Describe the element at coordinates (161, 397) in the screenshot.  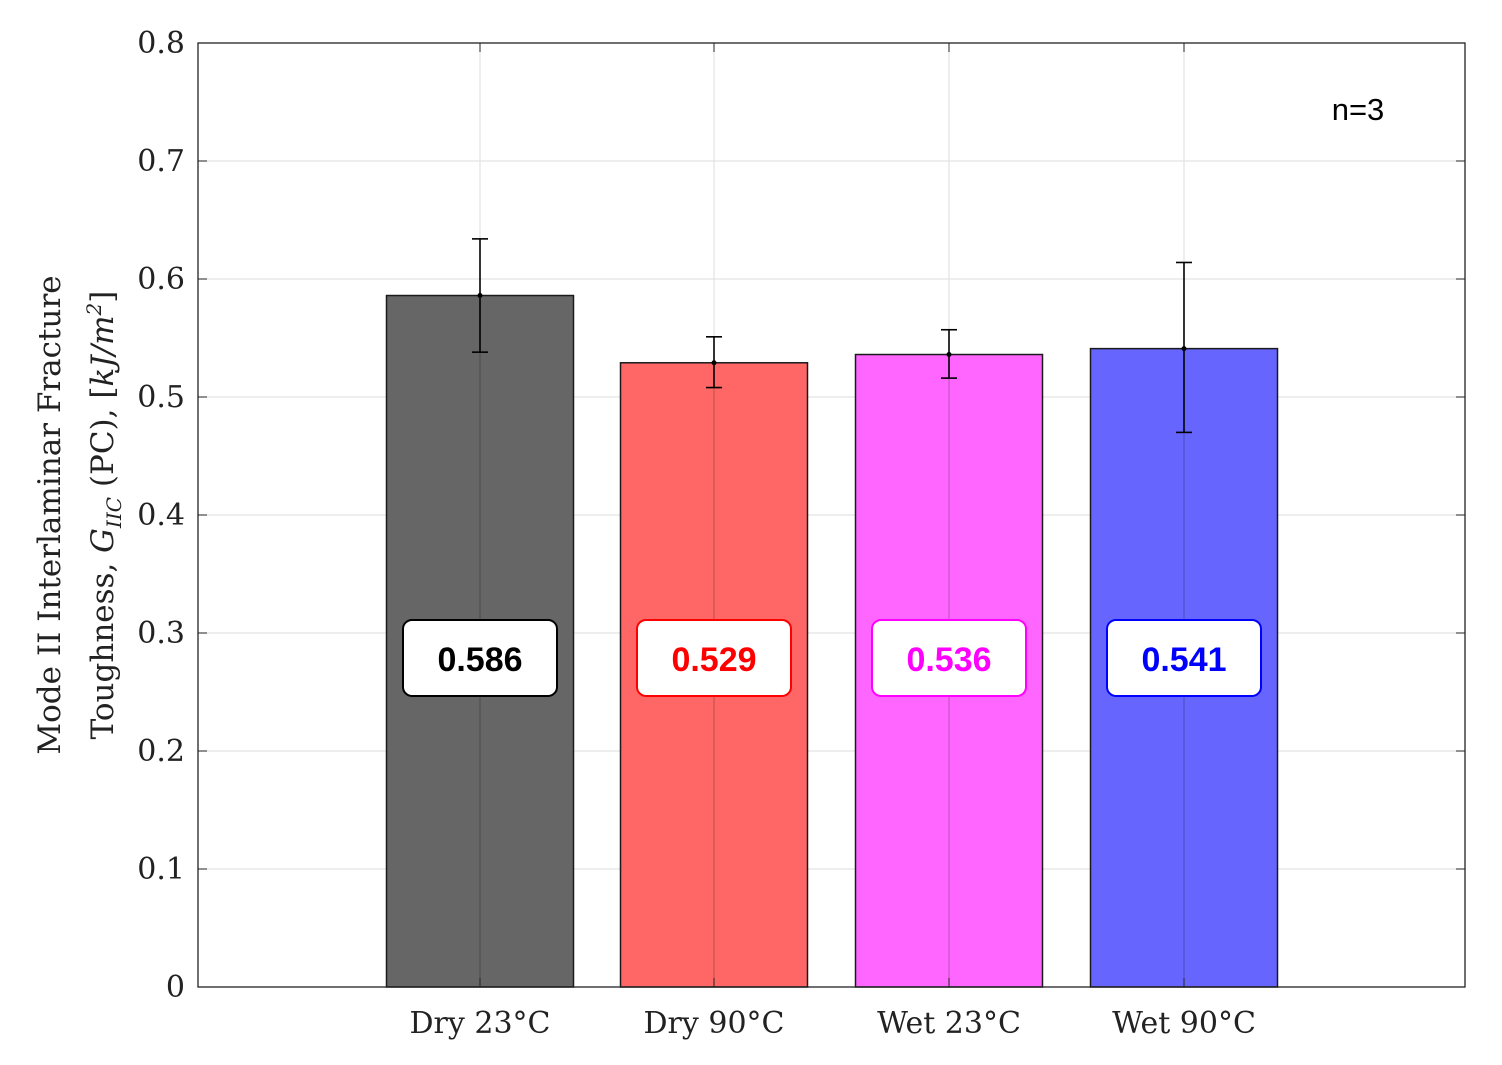
I see `y-tick-label: 0.5` at that location.